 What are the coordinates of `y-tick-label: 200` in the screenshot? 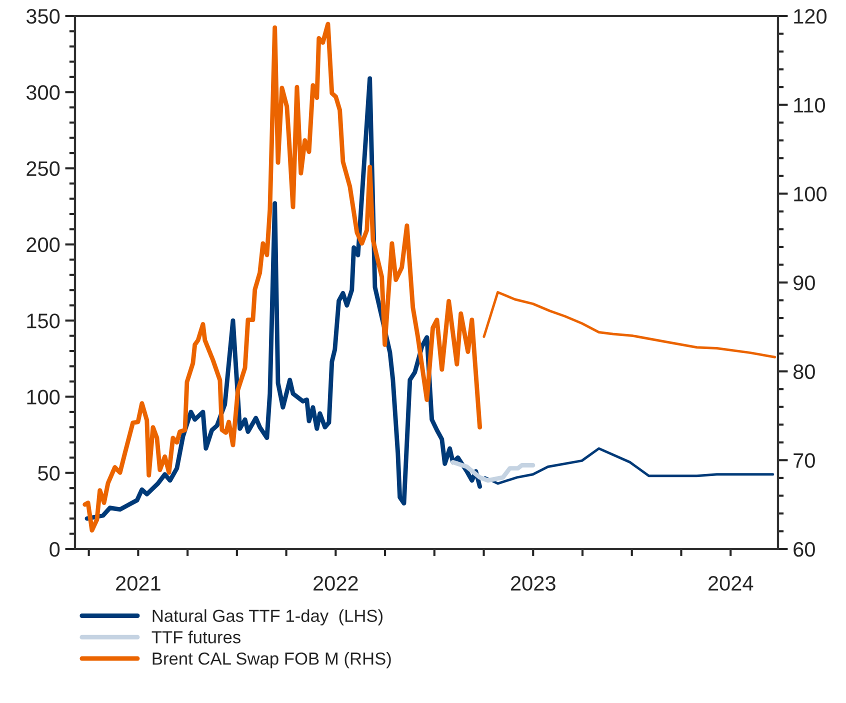 It's located at (43, 244).